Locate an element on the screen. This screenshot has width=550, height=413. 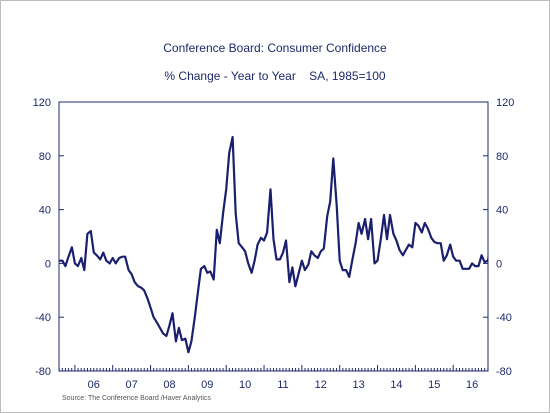
x-tick-label: 13 is located at coordinates (358, 385).